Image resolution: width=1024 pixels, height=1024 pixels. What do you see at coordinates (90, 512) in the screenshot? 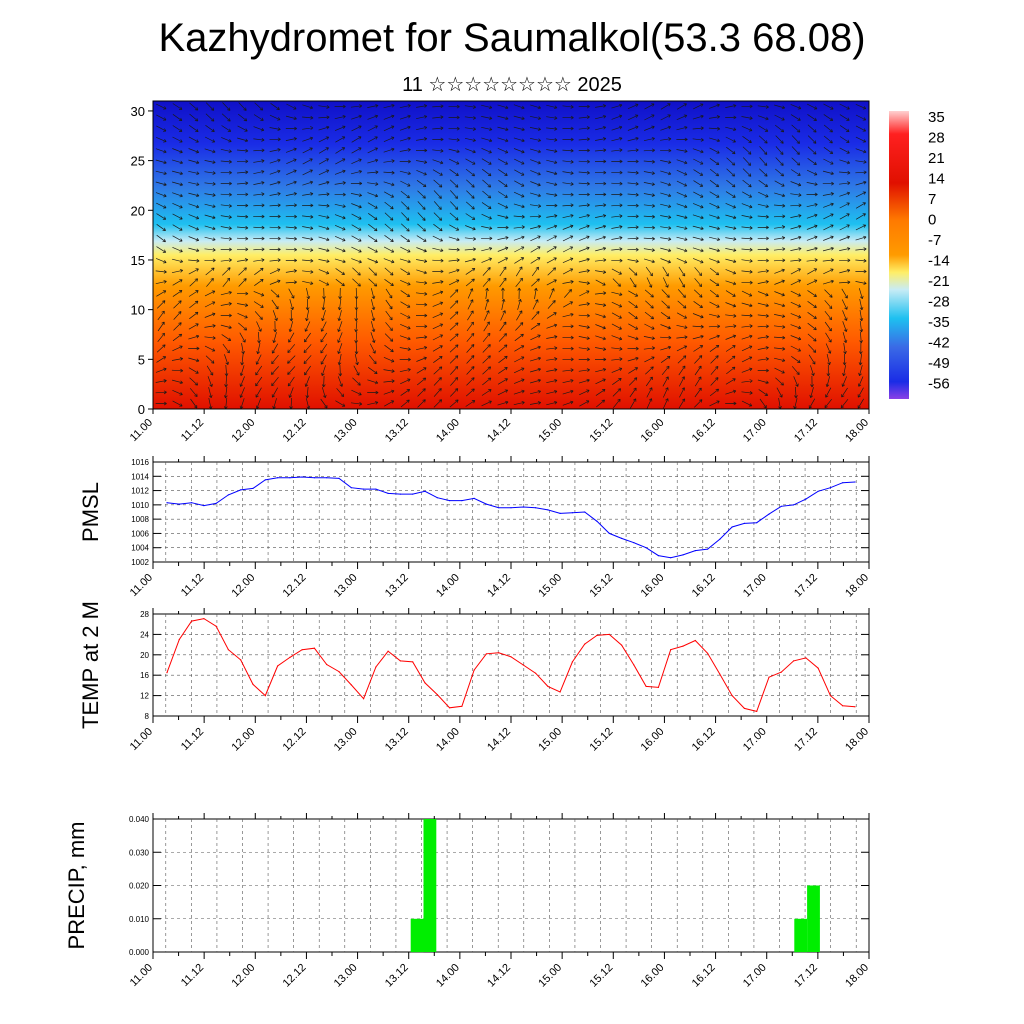
I see `pmsl-y-axis-label: PMSL` at bounding box center [90, 512].